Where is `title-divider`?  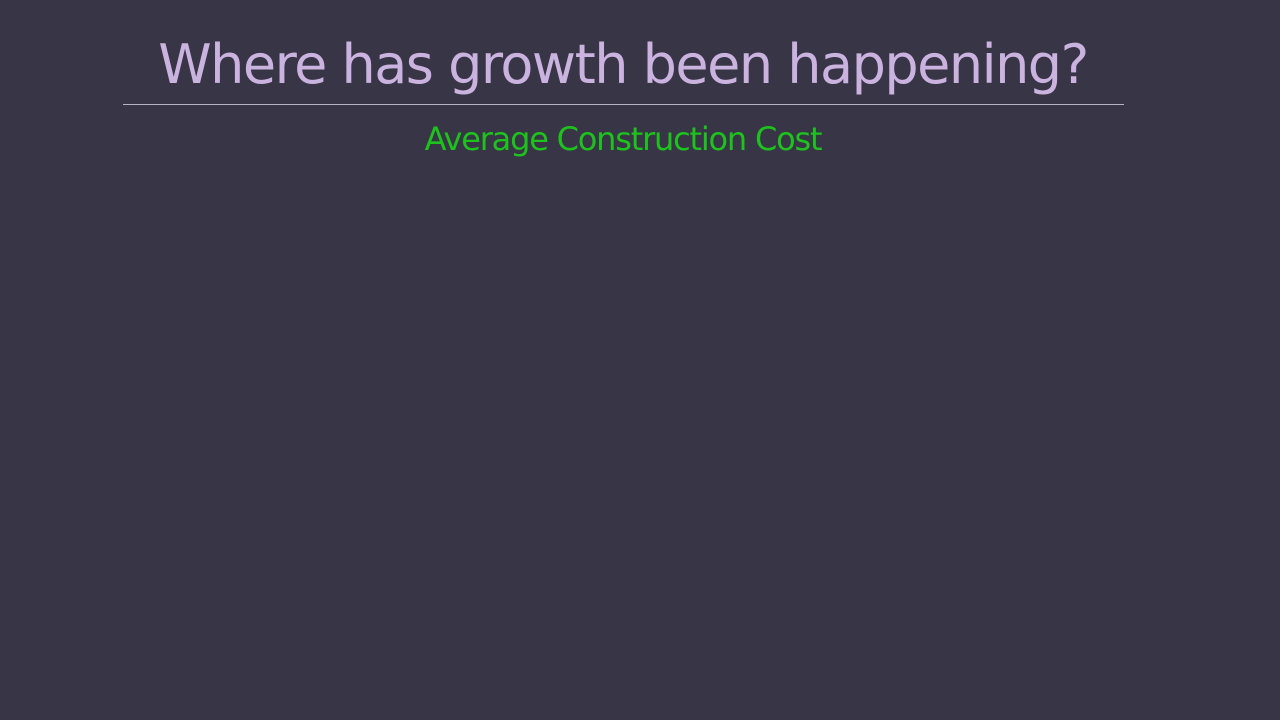
title-divider is located at coordinates (623, 104).